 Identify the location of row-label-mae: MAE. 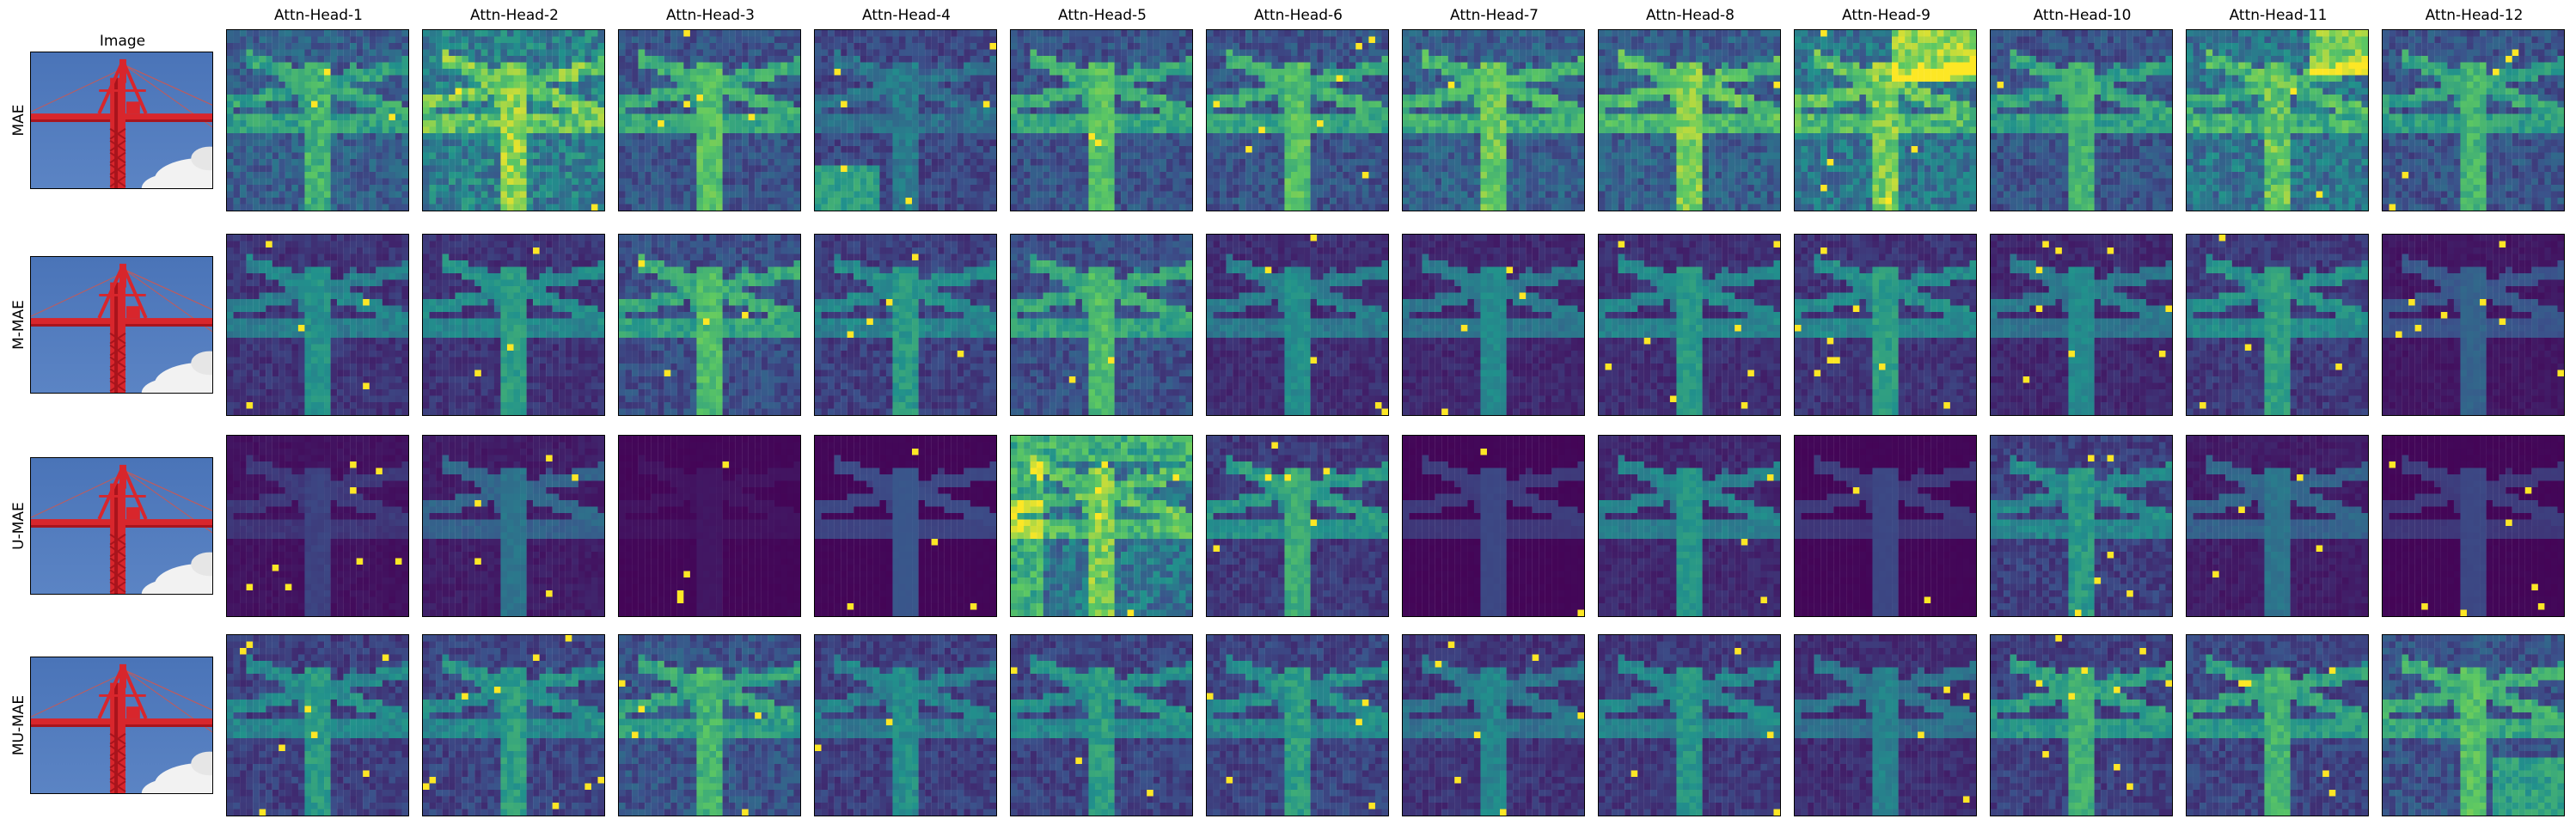
(19, 120).